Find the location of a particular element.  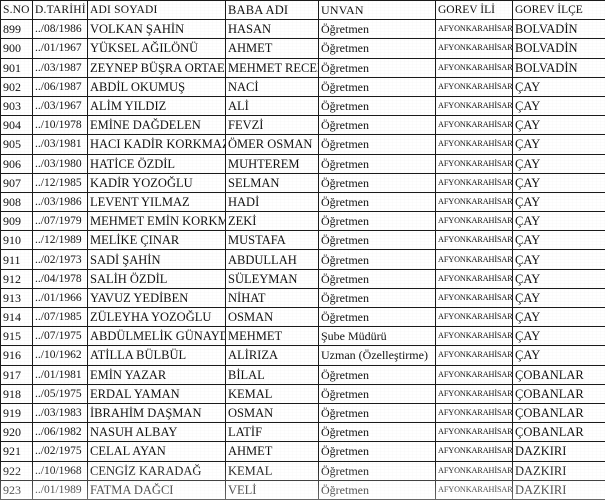

cell-fullname: YAVUZ YEDİBEN is located at coordinates (156, 298).